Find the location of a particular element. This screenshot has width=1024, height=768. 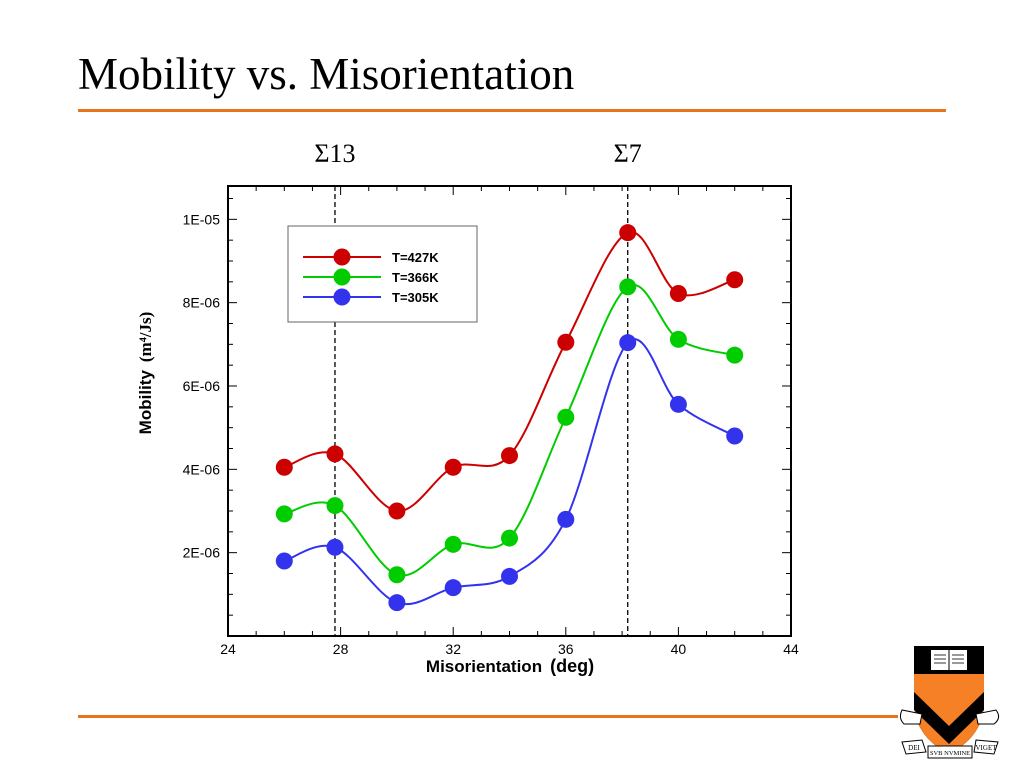

princeton-shield-icon: DEI SVB NVMINE VIGET is located at coordinates (949, 702).